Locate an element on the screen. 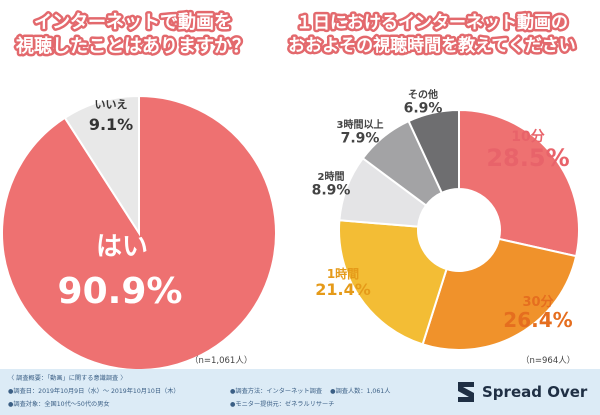 The height and width of the screenshot is (415, 600). spread-over-logo-icon is located at coordinates (466, 392).